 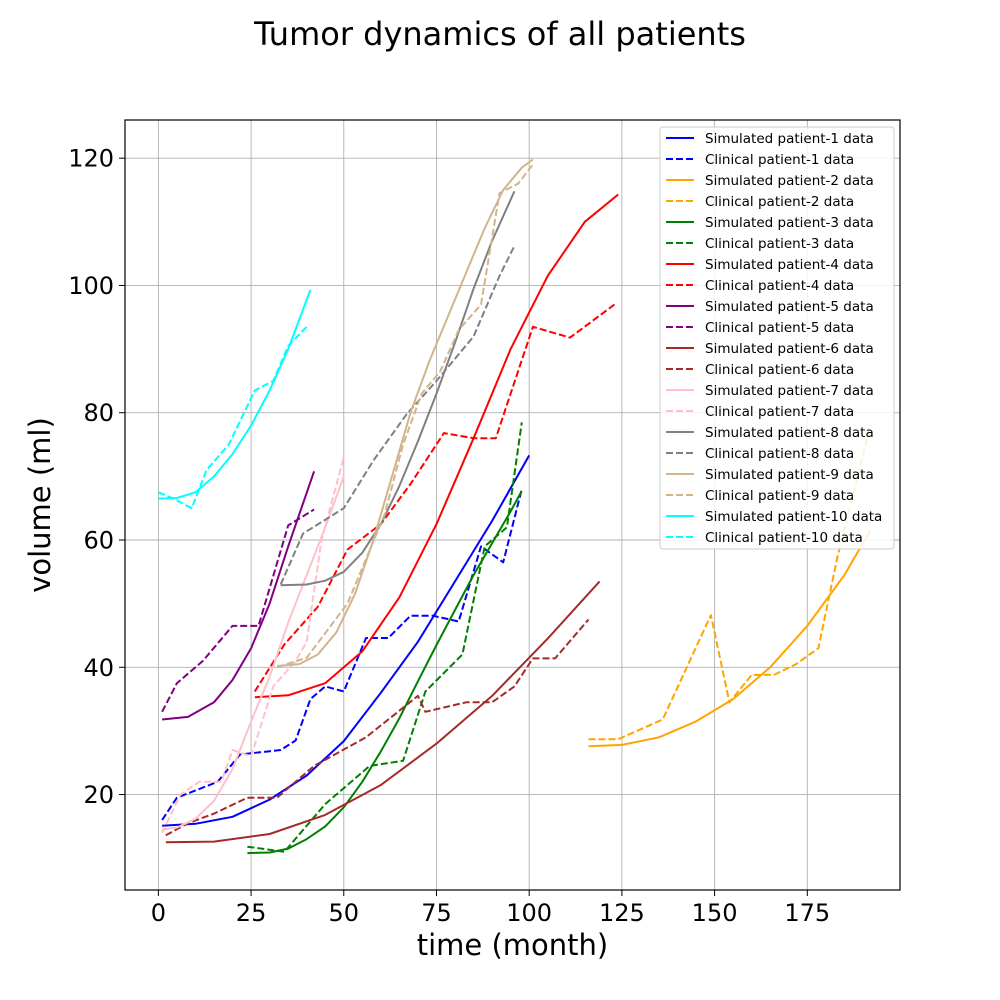 What do you see at coordinates (789, 181) in the screenshot?
I see `legend-label: Simulated patient-2 data` at bounding box center [789, 181].